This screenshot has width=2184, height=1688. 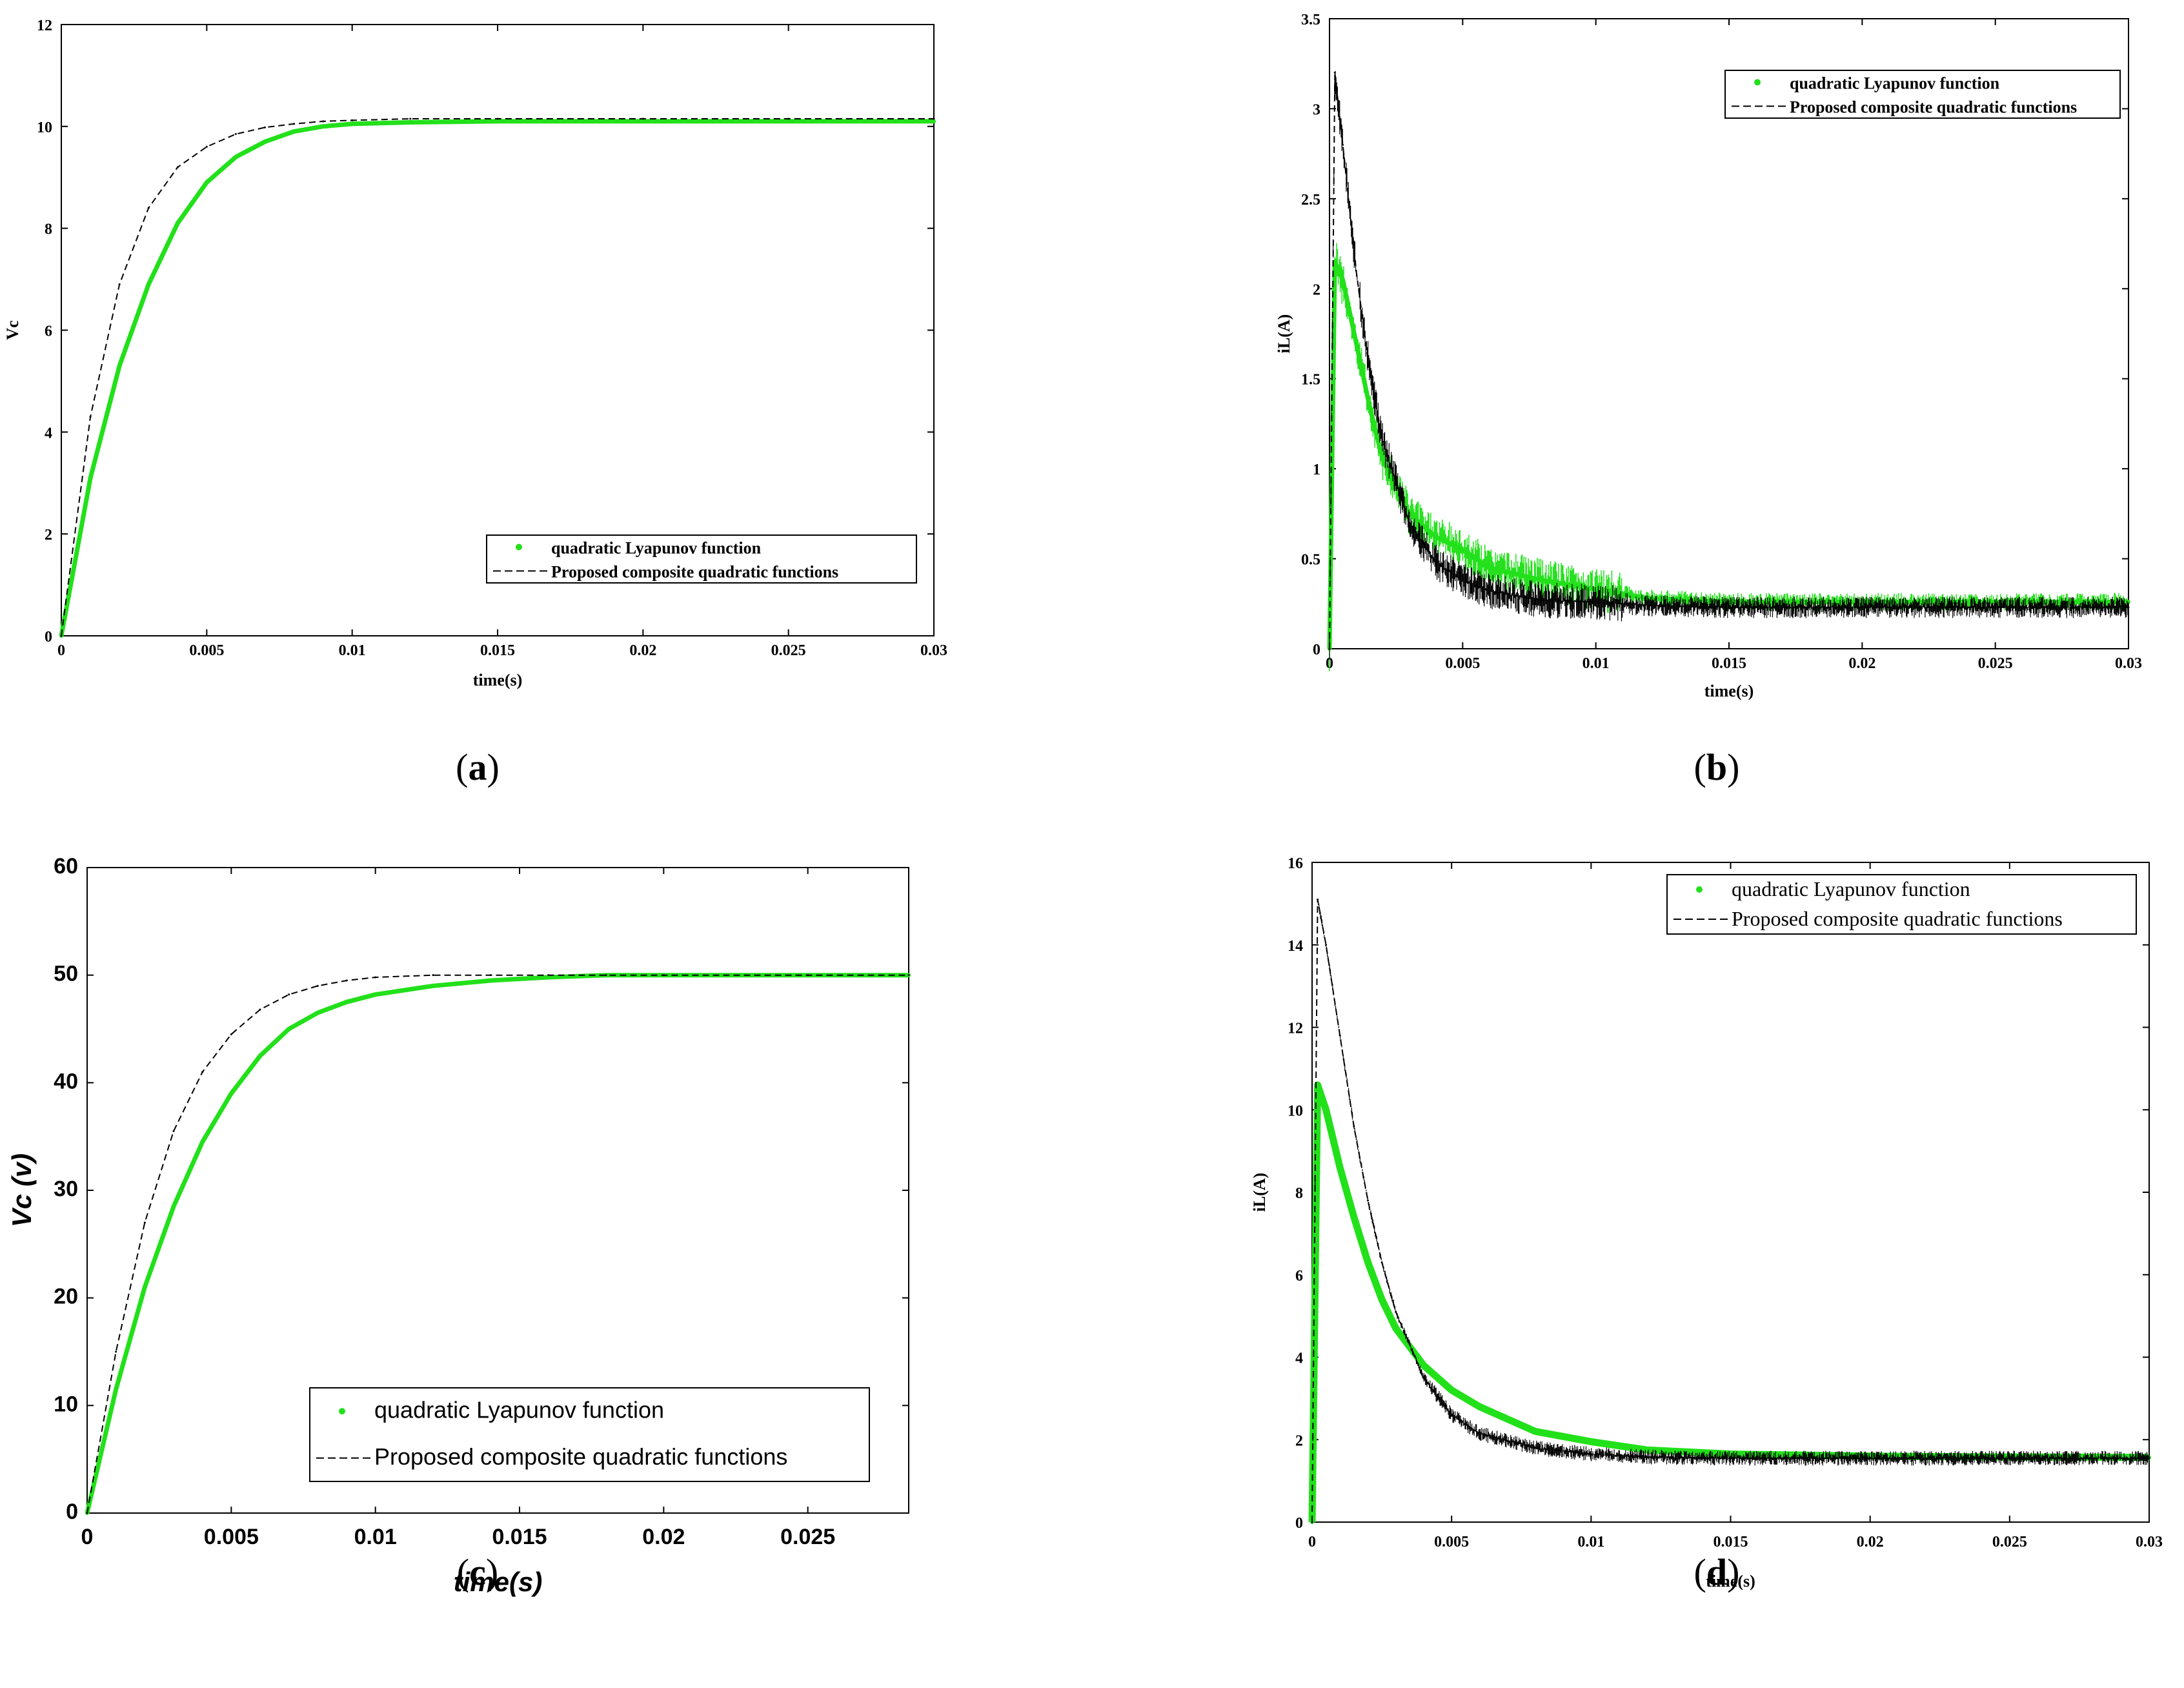 I want to click on series-quadratic-lyapunov, so click(x=498, y=378).